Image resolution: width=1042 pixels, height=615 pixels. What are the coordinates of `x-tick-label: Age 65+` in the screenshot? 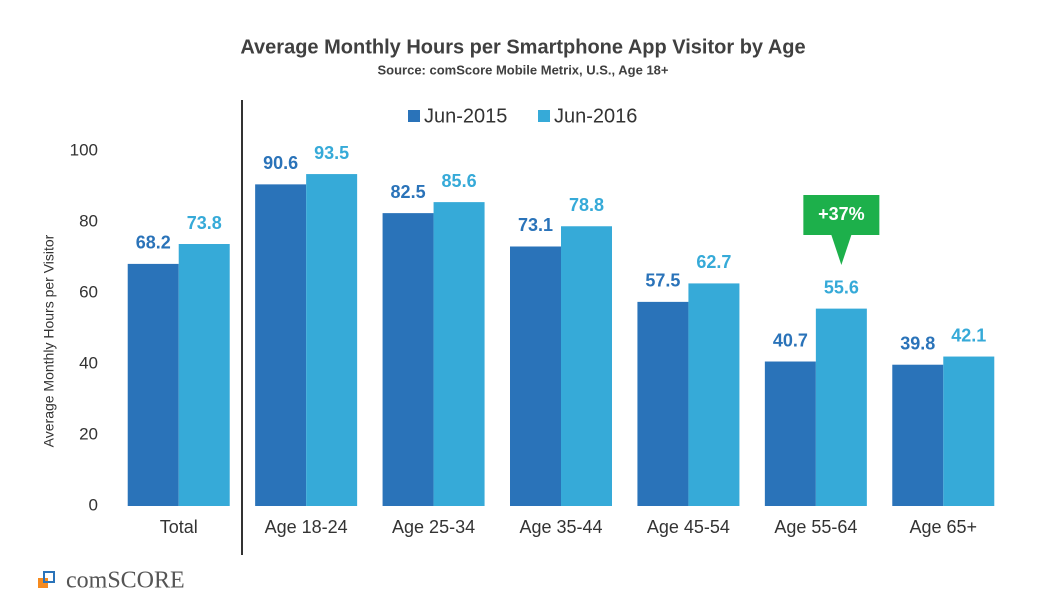 It's located at (944, 527).